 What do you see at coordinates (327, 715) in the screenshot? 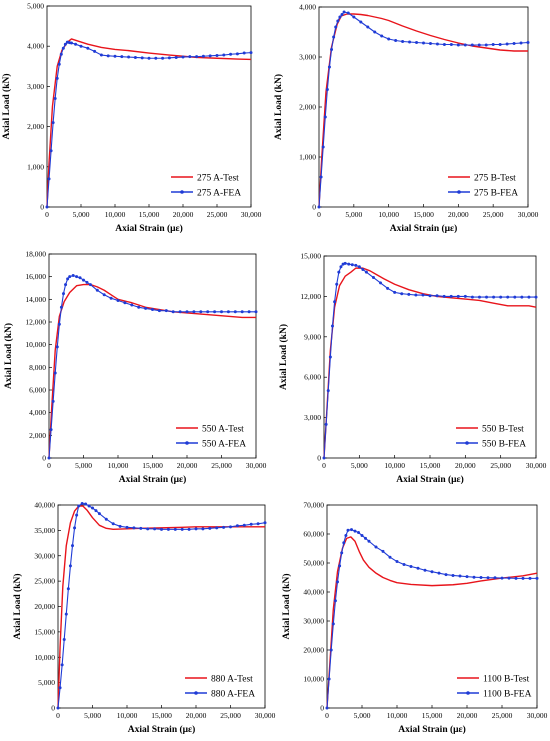
I see `x-tick-label: 0` at bounding box center [327, 715].